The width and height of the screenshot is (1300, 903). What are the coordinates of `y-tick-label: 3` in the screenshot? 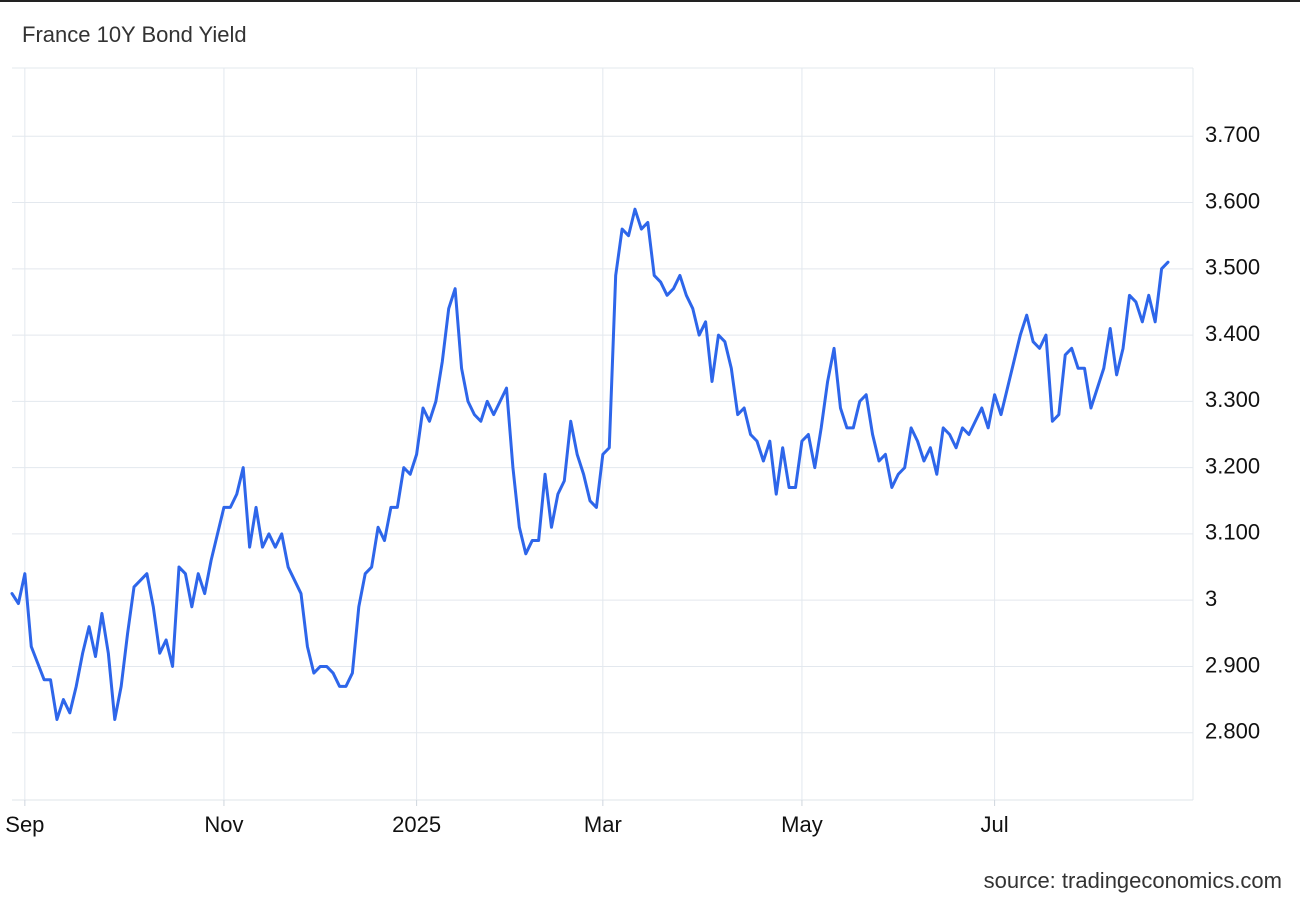 It's located at (1211, 598).